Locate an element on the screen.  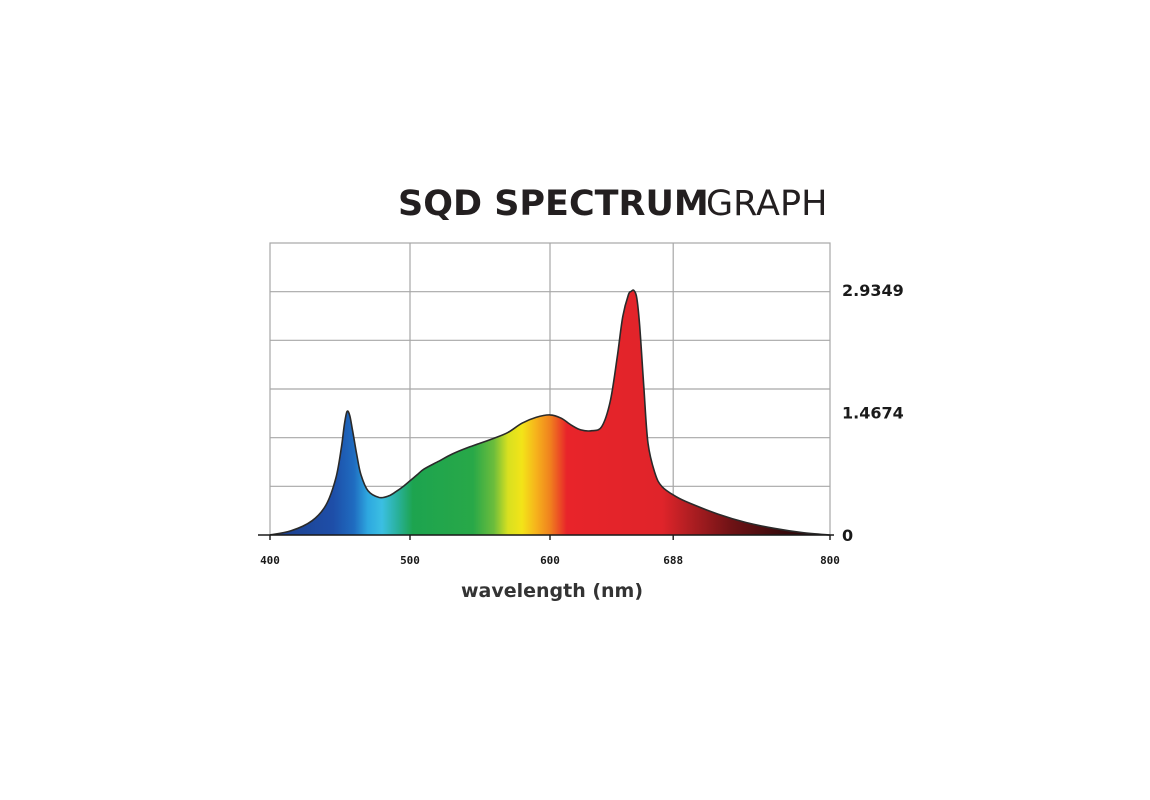
x-tick-label: 800 is located at coordinates (830, 560).